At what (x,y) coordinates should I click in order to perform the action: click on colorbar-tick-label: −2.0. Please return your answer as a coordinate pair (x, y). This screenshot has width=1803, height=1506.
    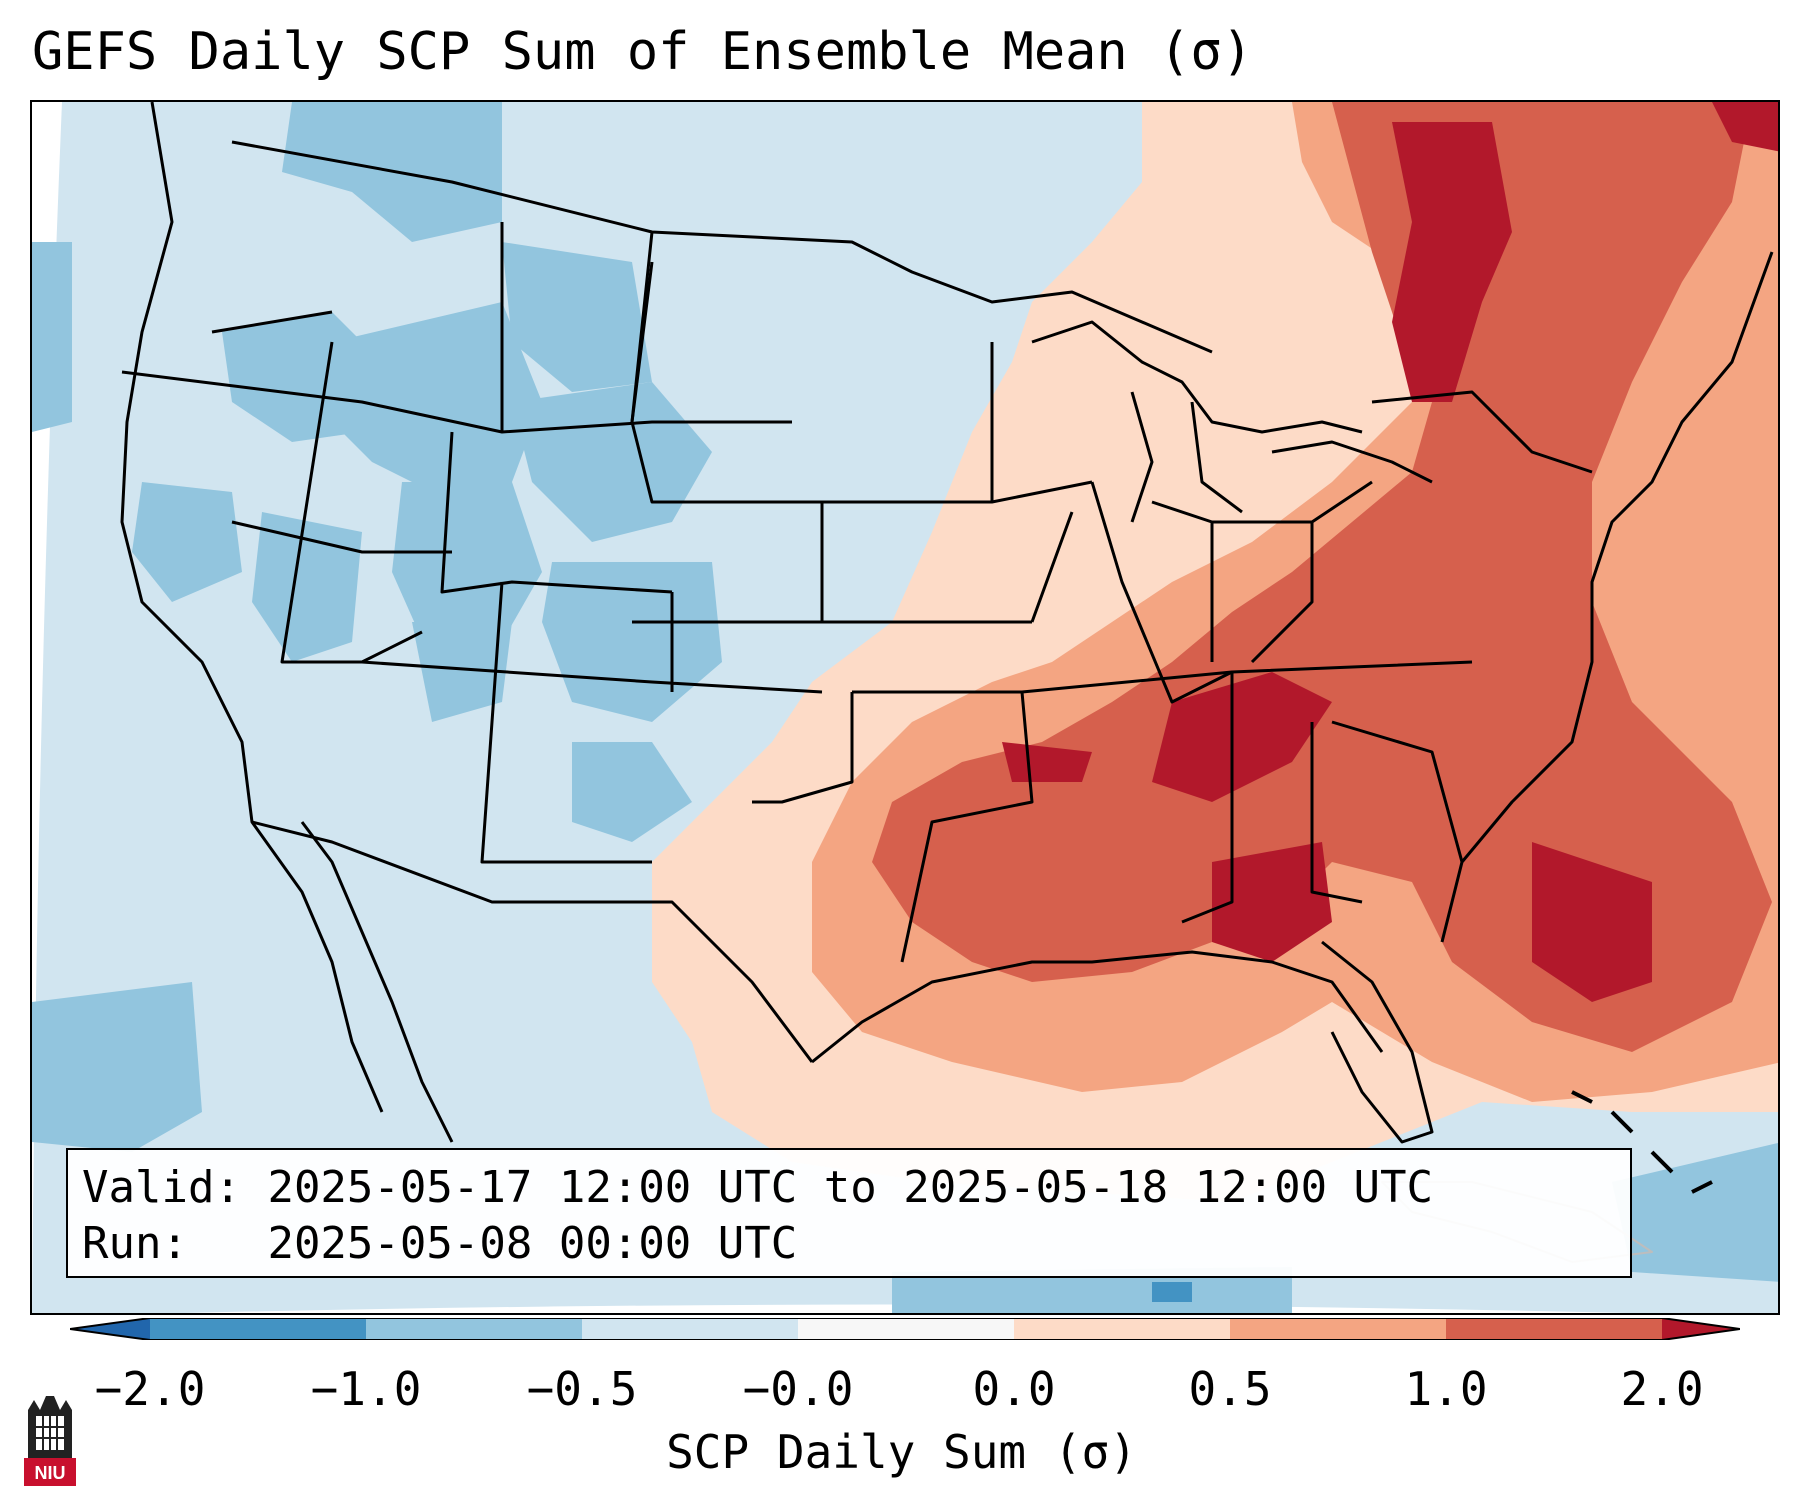
    Looking at the image, I should click on (150, 1389).